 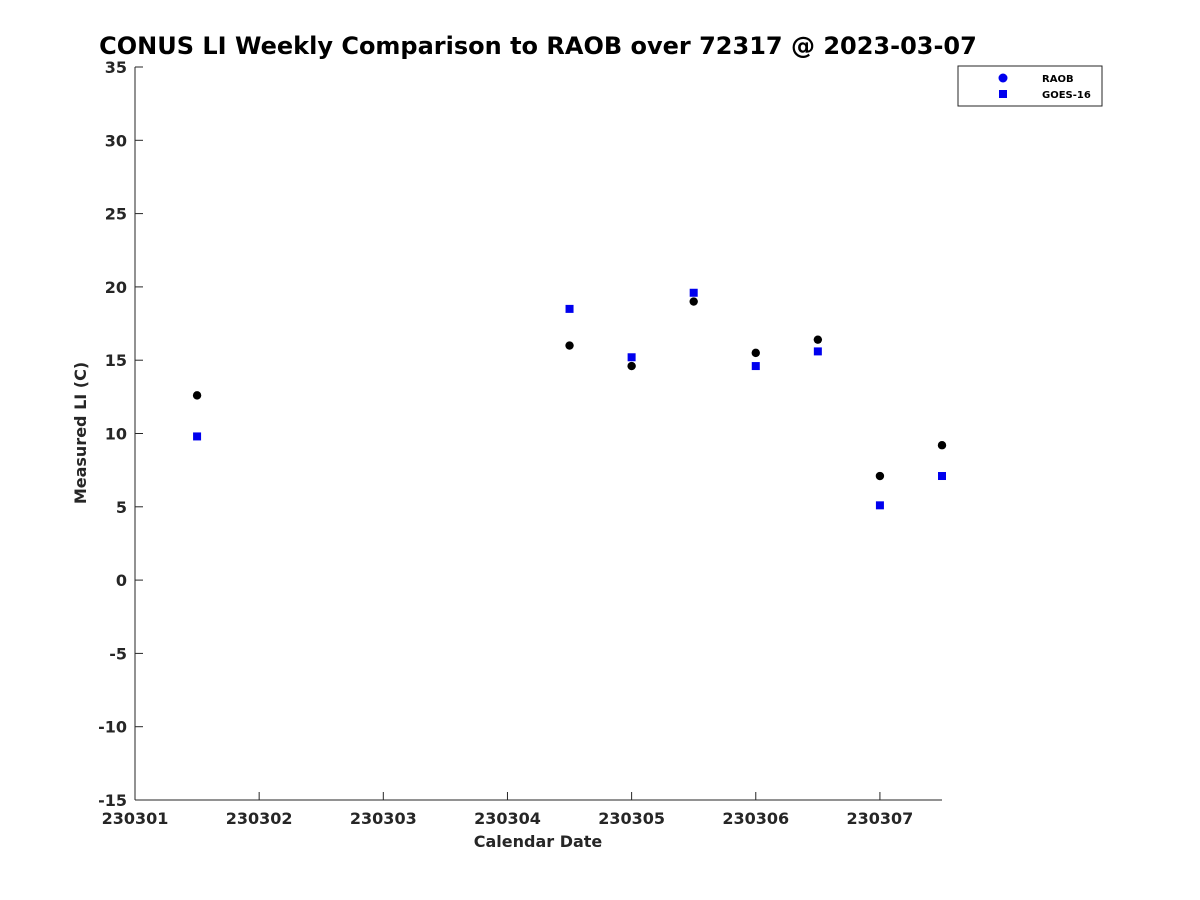 What do you see at coordinates (112, 800) in the screenshot?
I see `y-tick-label: -15` at bounding box center [112, 800].